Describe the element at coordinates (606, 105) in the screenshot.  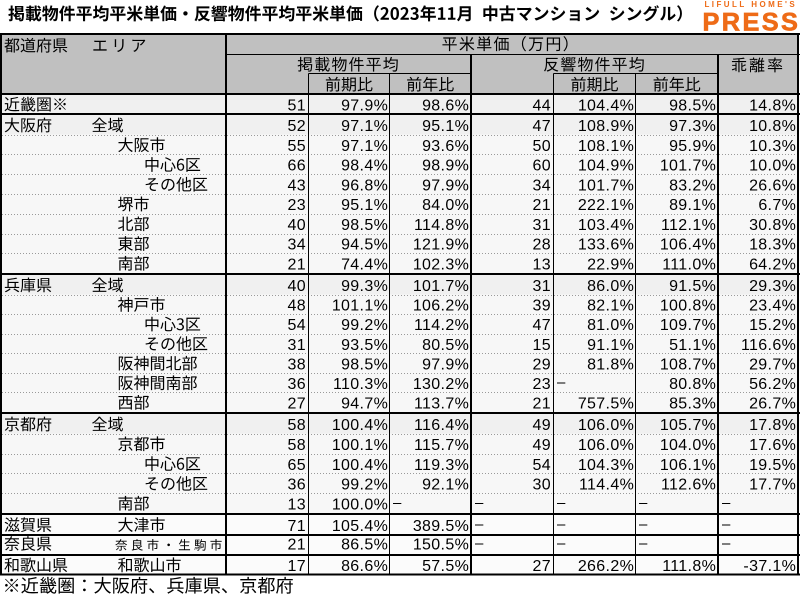
I see `svg-text: 104.4%` at that location.